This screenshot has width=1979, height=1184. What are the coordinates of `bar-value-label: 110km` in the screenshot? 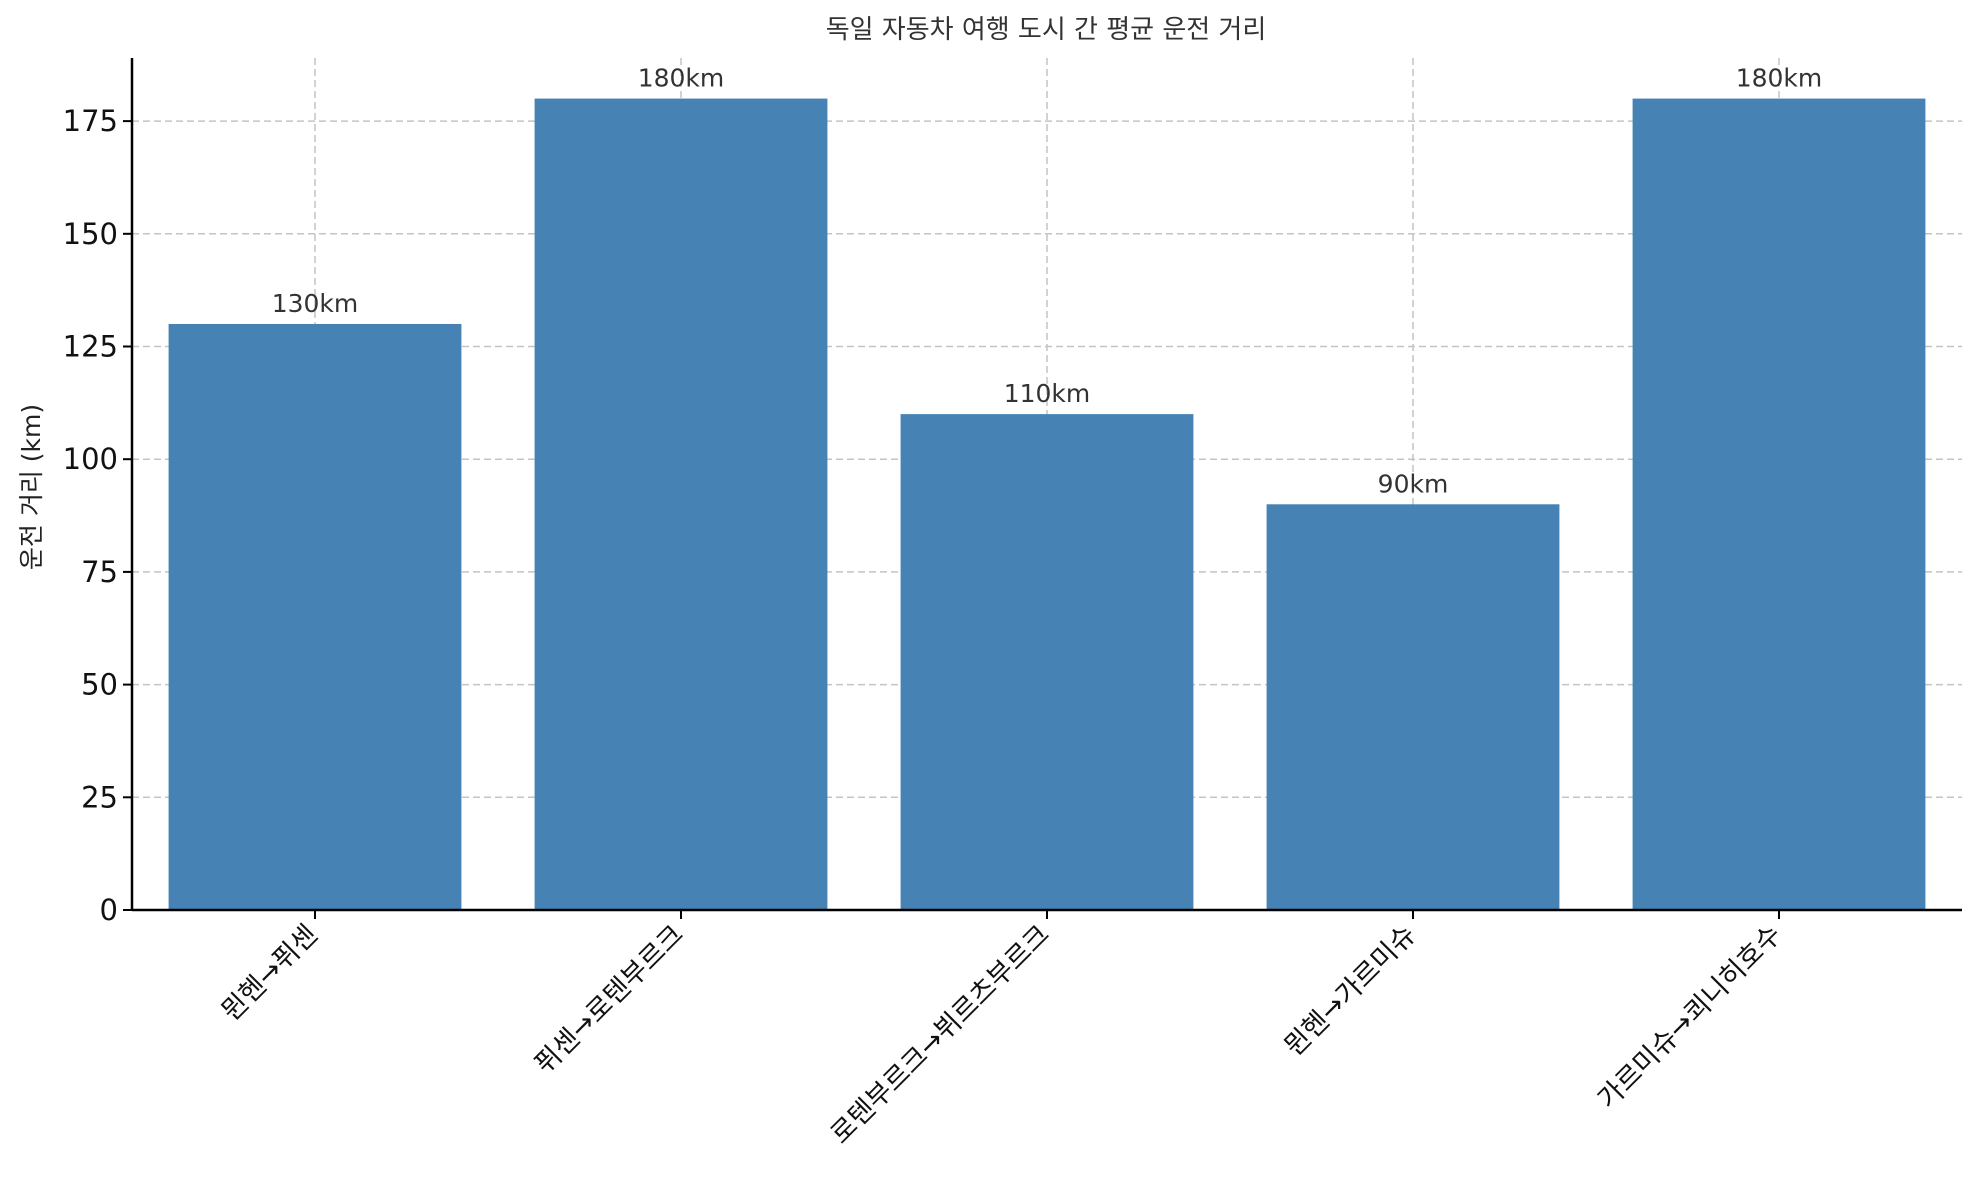 It's located at (1047, 393).